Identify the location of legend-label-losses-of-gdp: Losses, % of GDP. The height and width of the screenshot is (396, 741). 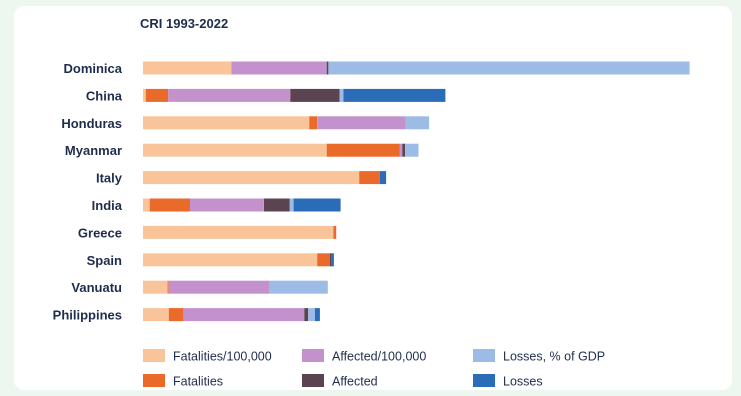
(554, 357).